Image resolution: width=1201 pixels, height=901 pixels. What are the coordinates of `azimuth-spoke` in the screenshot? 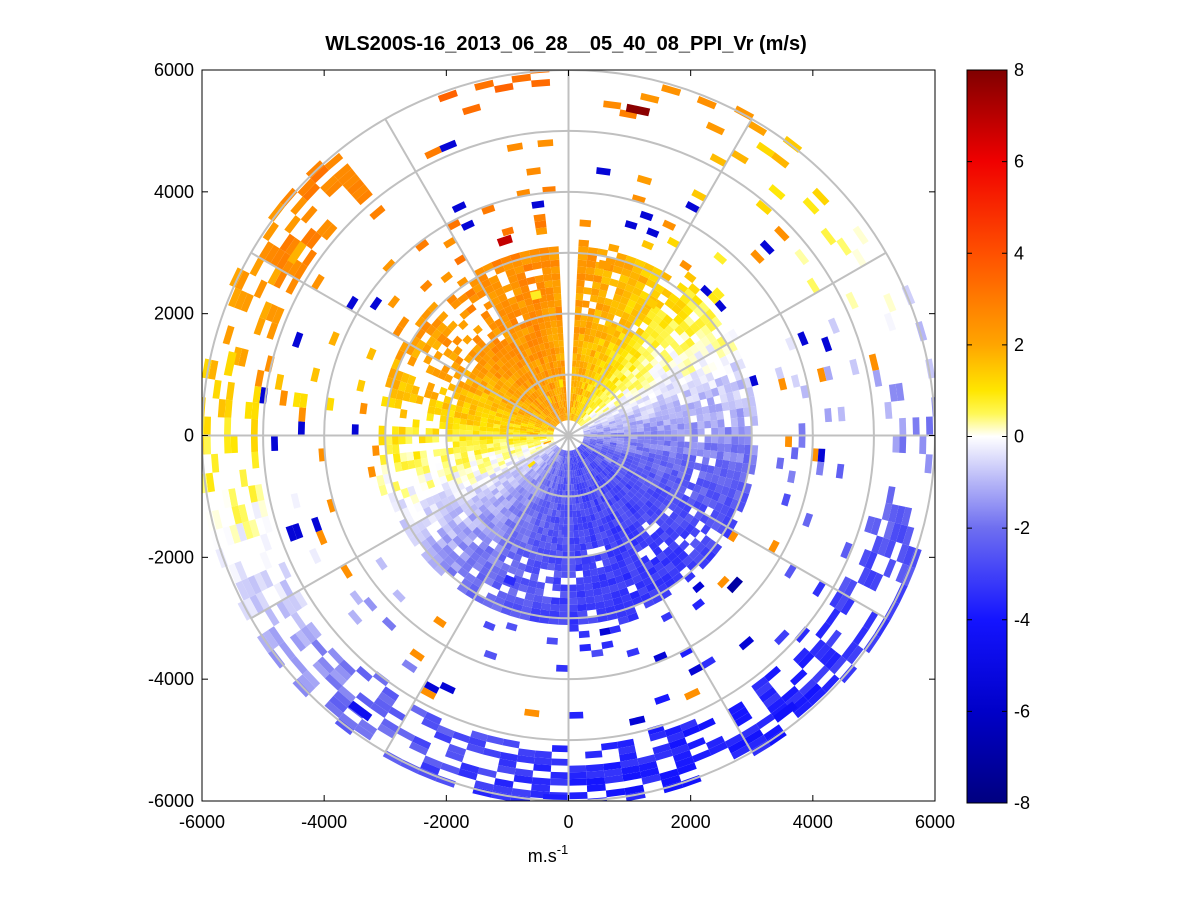 It's located at (660, 277).